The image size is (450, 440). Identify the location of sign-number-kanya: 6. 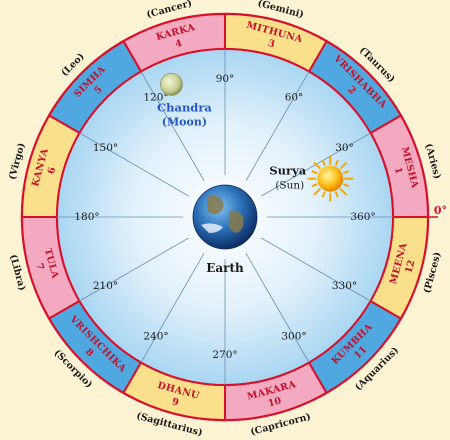
(52, 171).